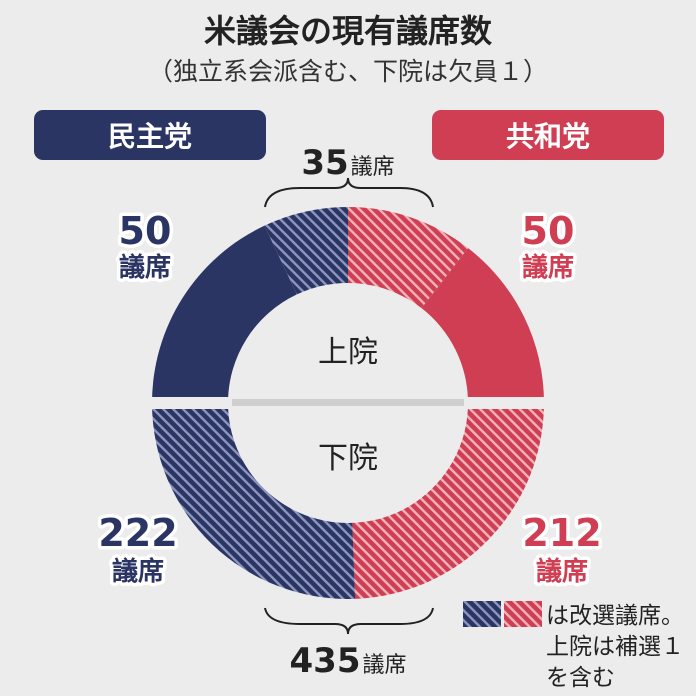 The width and height of the screenshot is (696, 696). Describe the element at coordinates (348, 458) in the screenshot. I see `house-center-label: 下院` at that location.